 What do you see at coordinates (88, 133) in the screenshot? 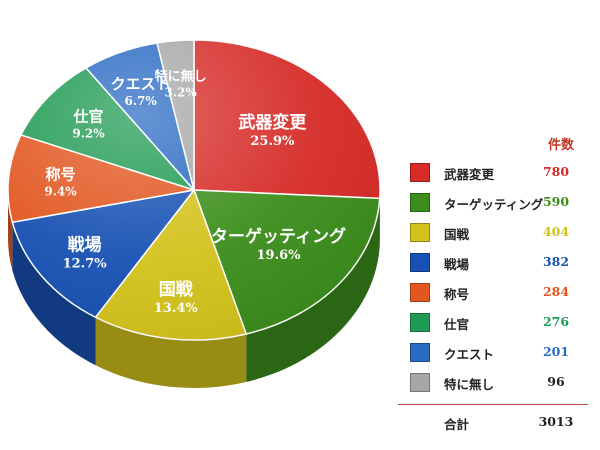
I see `slice-percent-5: 9.2%` at bounding box center [88, 133].